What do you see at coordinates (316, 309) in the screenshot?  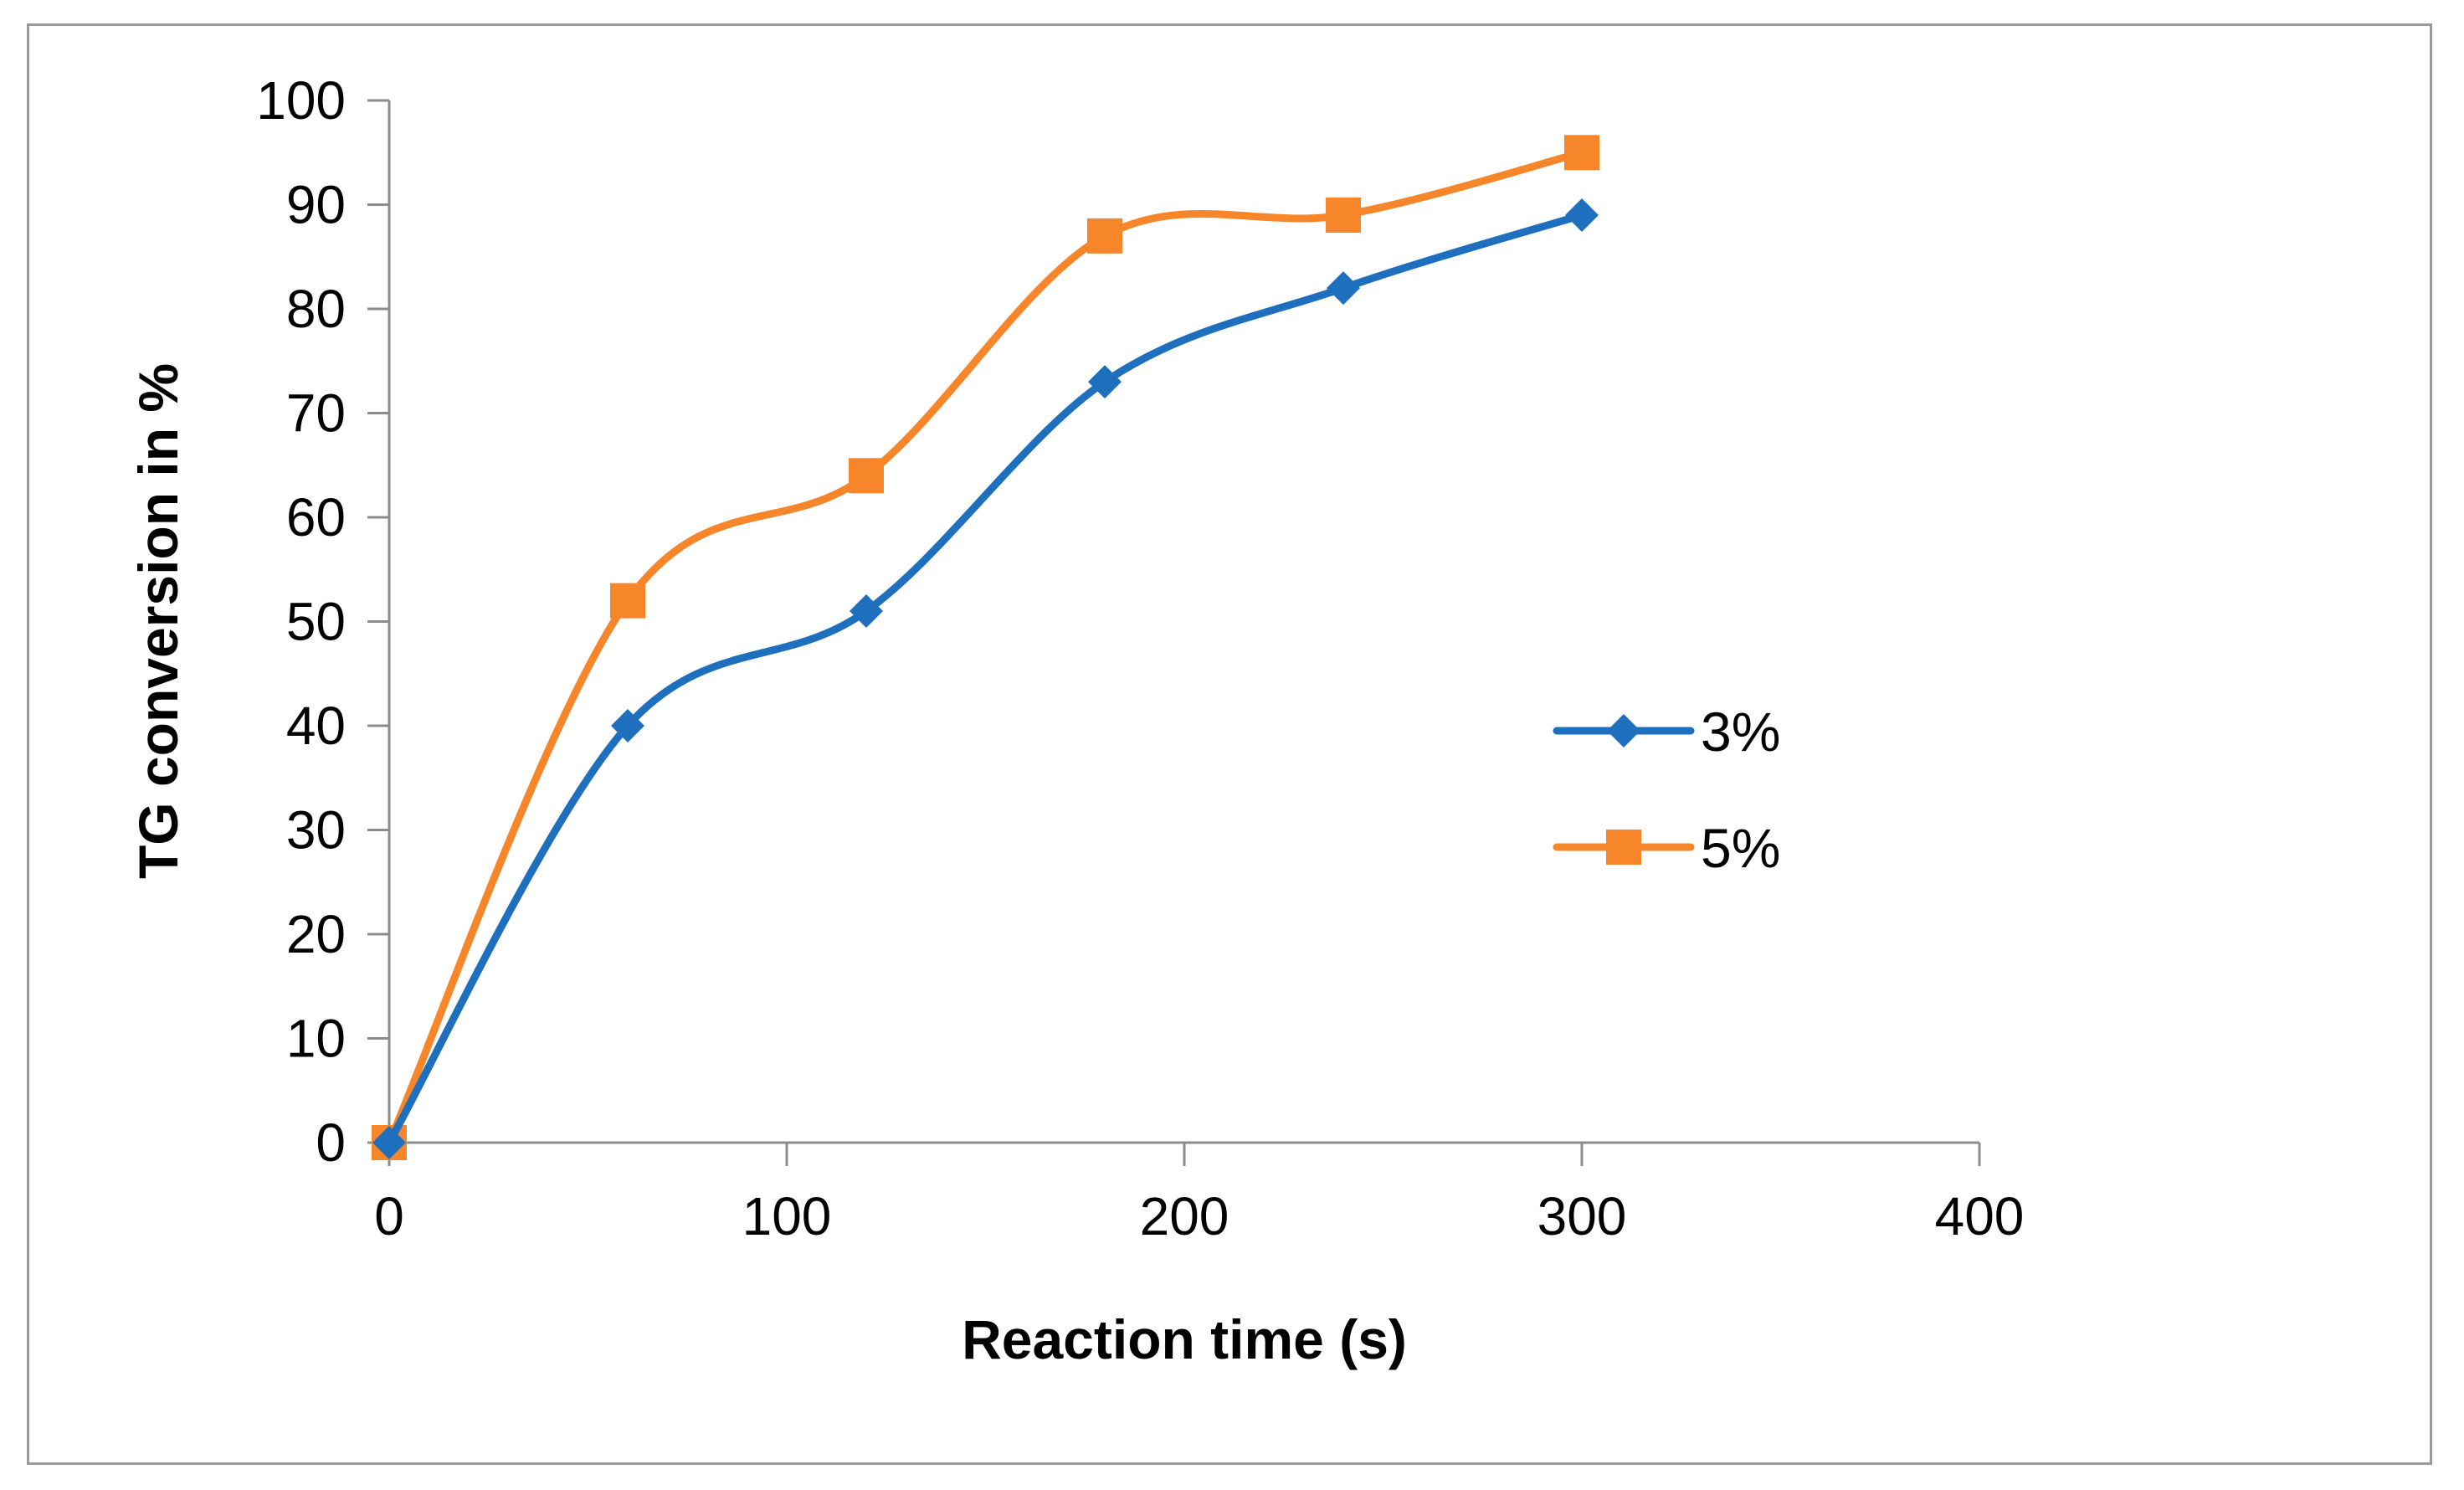 I see `y-tick-label: 80` at bounding box center [316, 309].